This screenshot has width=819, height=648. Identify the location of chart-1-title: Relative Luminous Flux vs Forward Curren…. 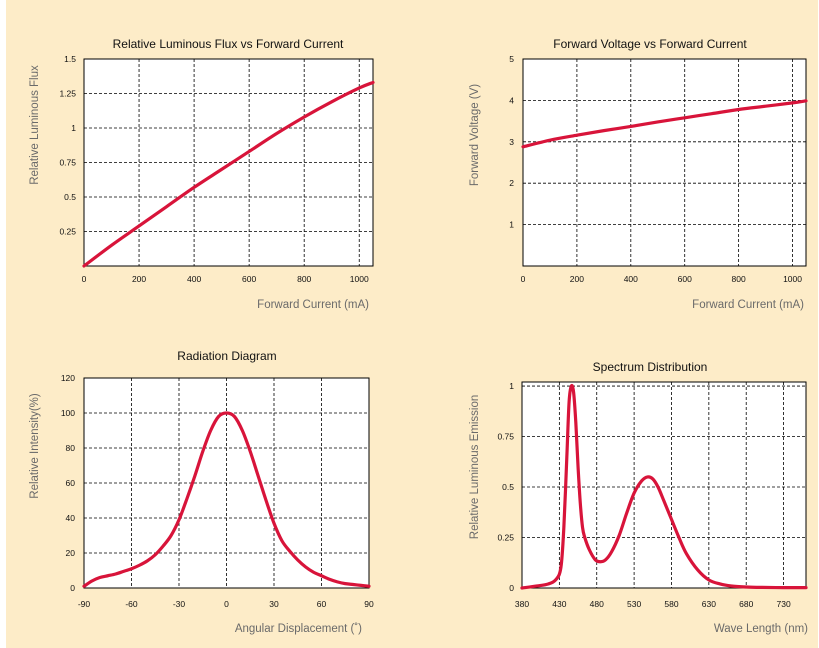
(228, 44).